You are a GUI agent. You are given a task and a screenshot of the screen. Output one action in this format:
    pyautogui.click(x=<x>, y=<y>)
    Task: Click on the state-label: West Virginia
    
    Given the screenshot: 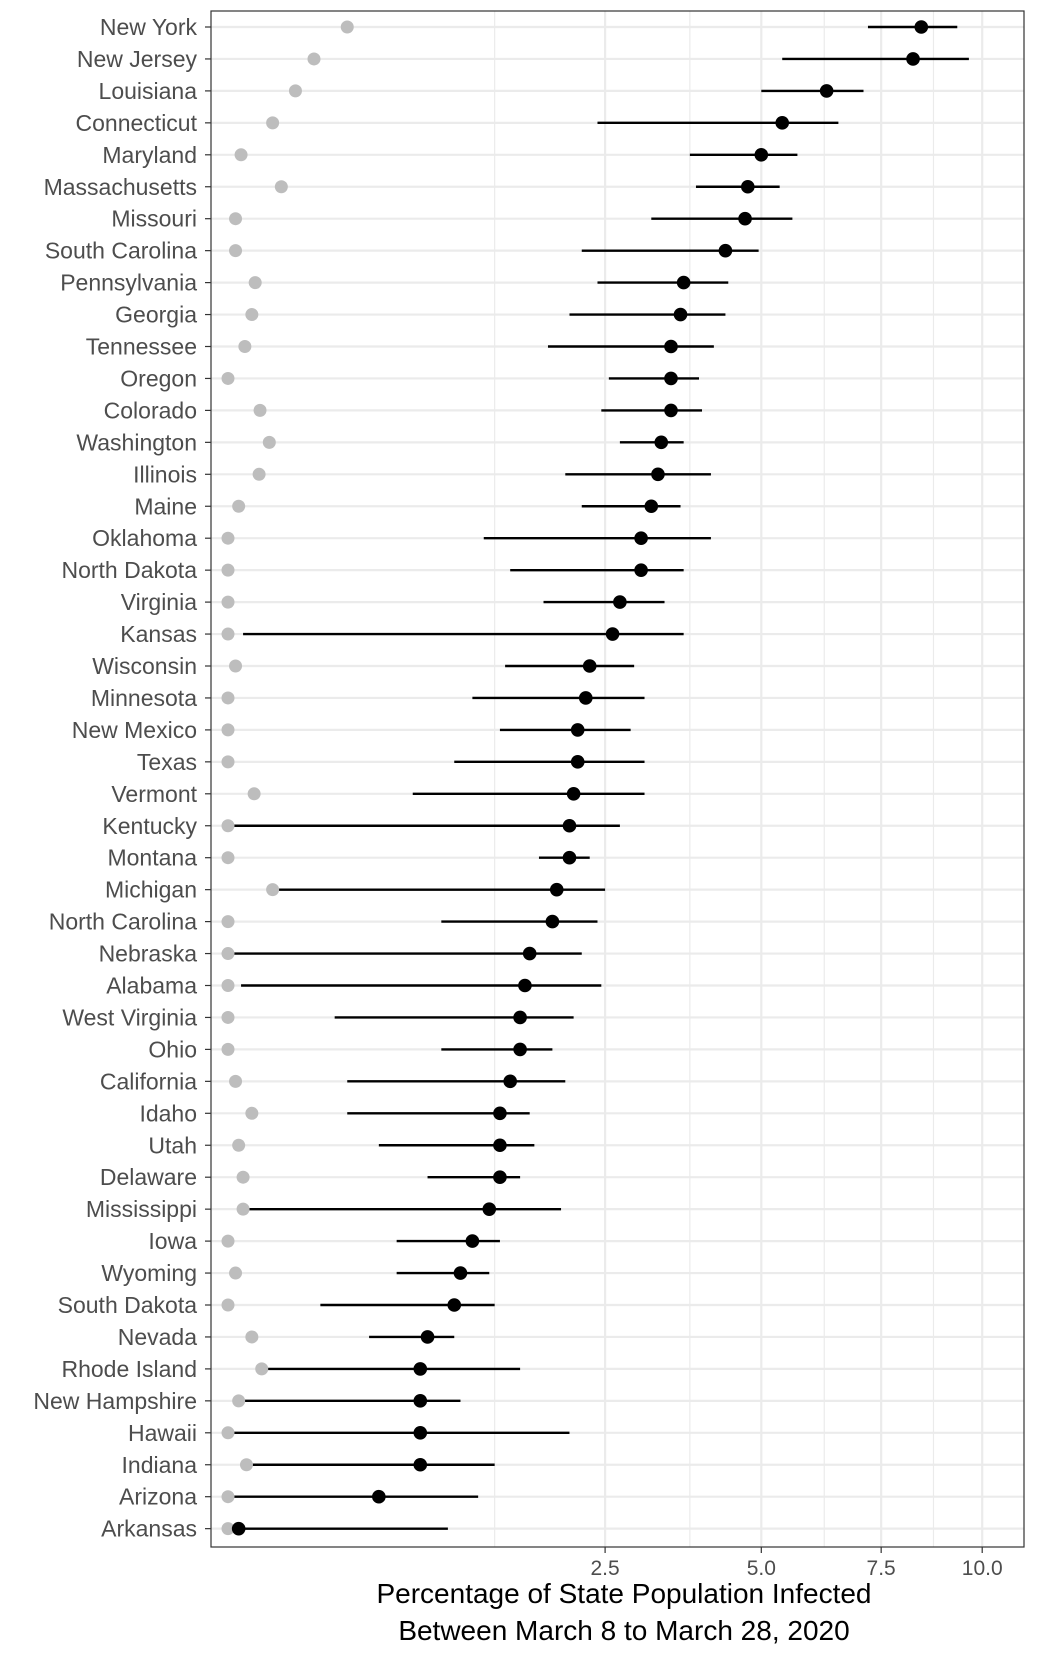 What is the action you would take?
    pyautogui.click(x=129, y=1017)
    